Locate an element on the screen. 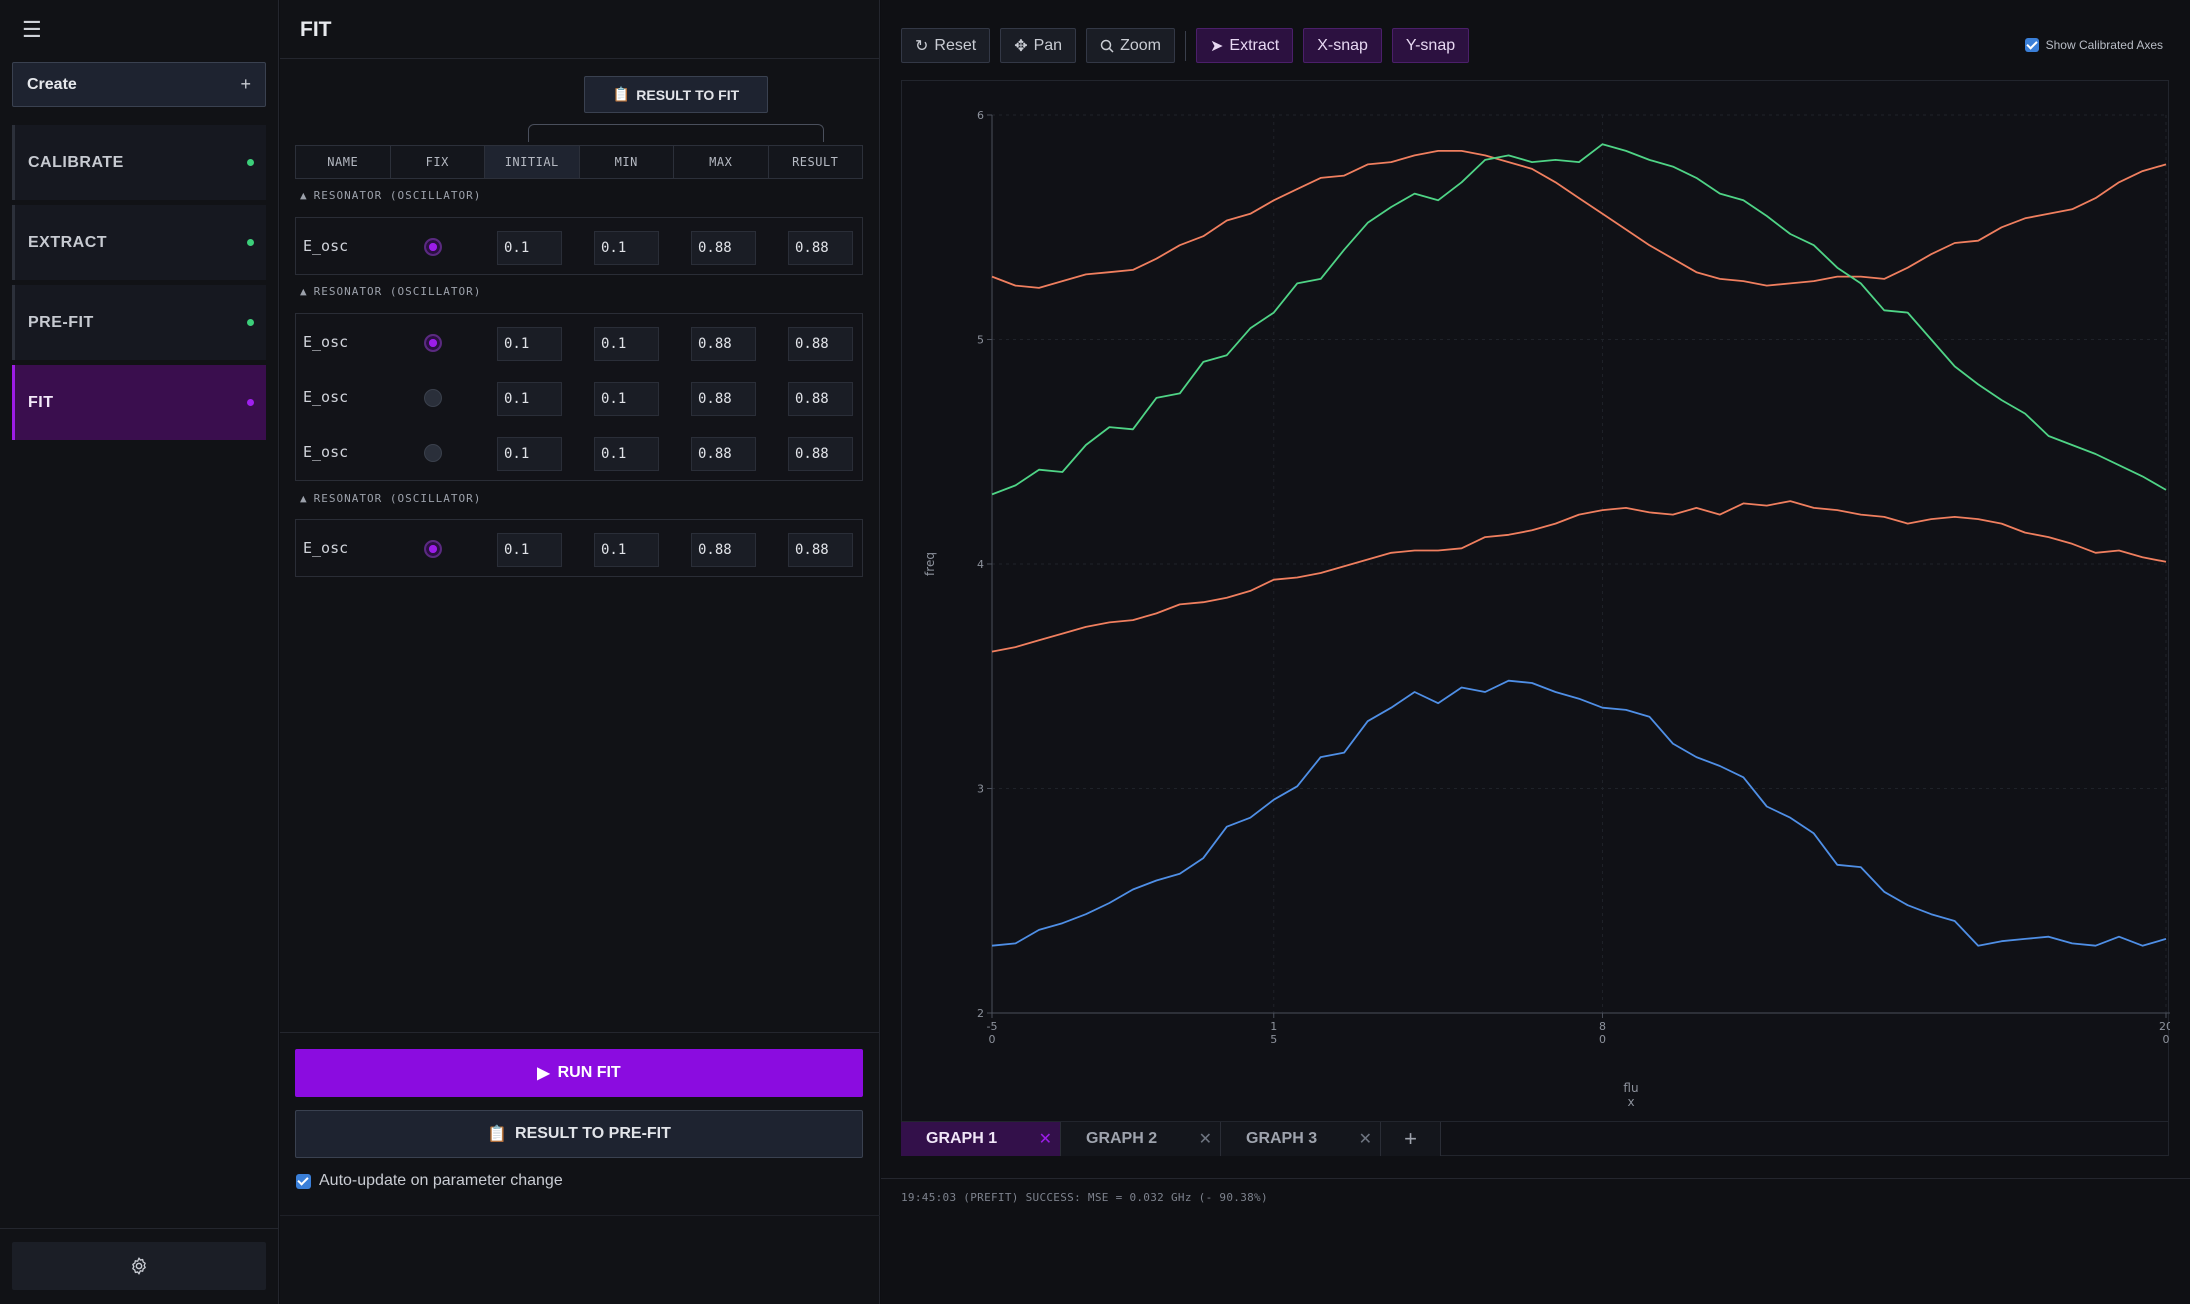  x-snap-button: X-snap is located at coordinates (1342, 45).